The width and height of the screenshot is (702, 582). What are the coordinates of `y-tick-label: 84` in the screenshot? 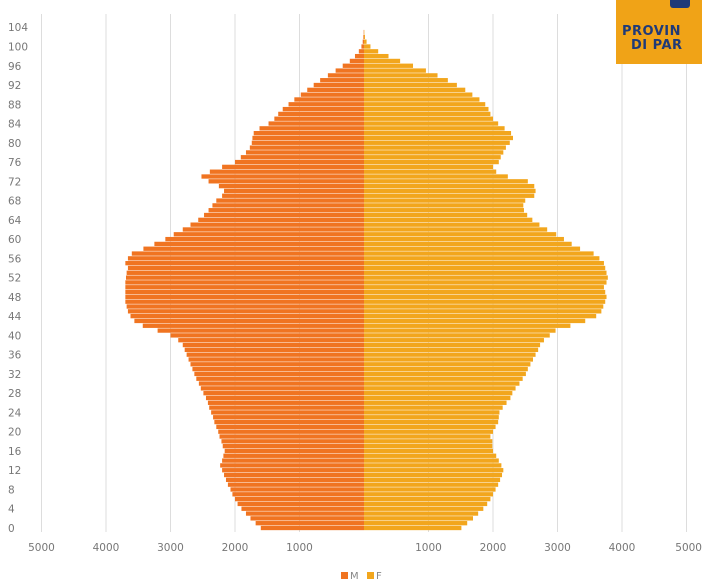 It's located at (15, 125).